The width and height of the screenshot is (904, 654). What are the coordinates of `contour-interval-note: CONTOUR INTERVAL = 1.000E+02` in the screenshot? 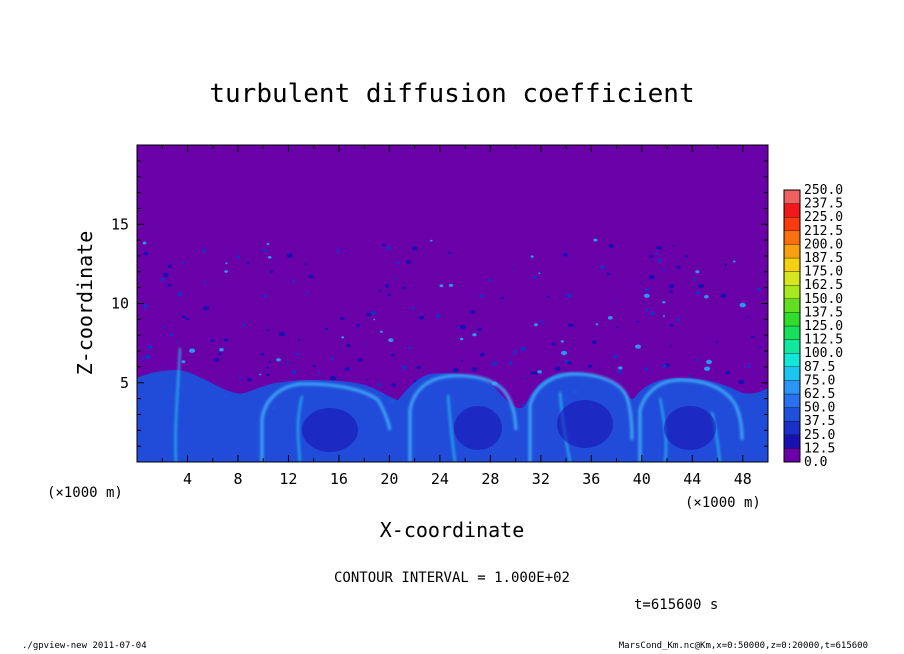 It's located at (452, 578).